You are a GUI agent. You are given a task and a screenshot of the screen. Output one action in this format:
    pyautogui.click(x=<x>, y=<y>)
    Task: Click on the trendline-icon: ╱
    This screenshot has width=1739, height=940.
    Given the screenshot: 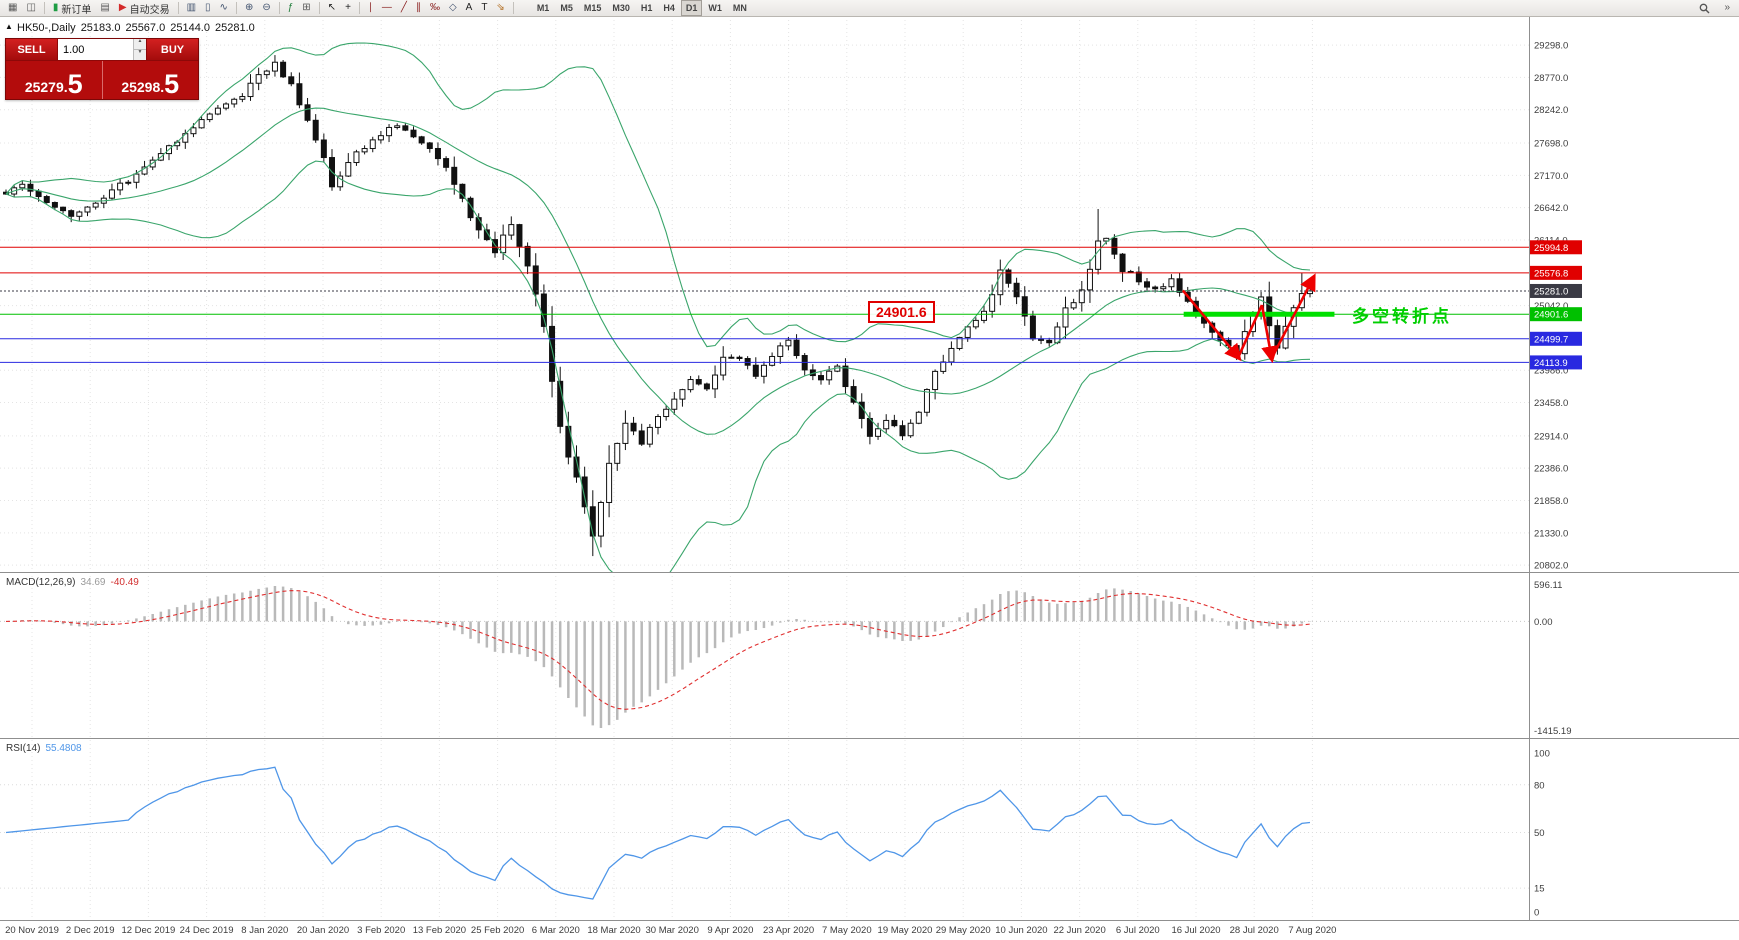 What is the action you would take?
    pyautogui.click(x=404, y=8)
    